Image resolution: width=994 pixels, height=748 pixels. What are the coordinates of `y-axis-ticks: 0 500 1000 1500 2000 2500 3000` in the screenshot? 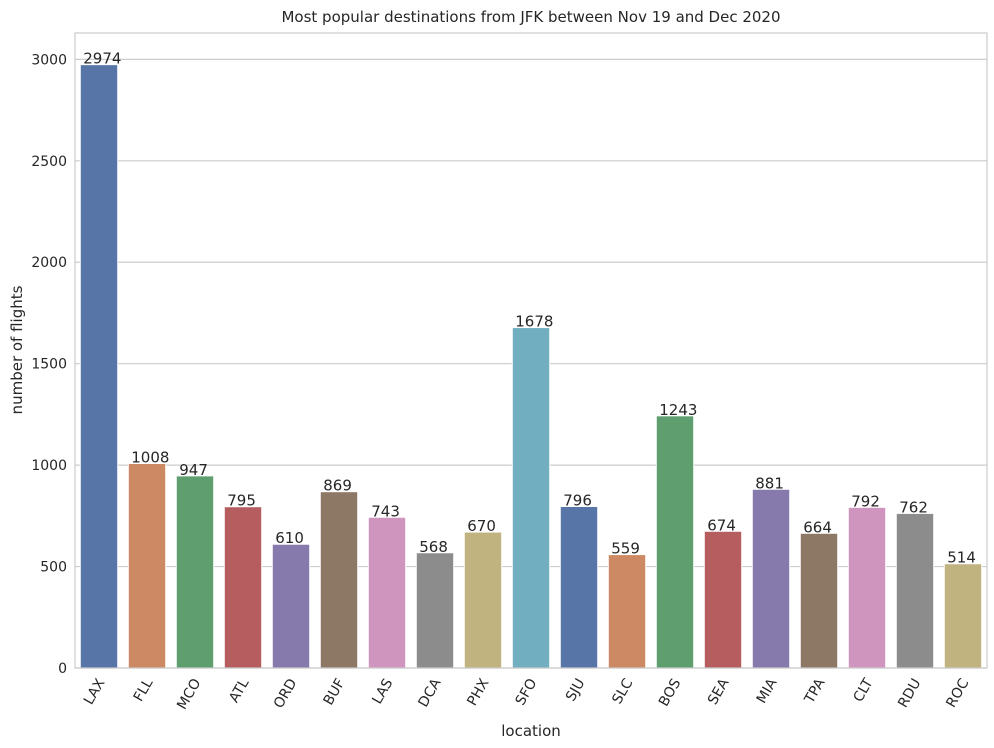 It's located at (49, 364).